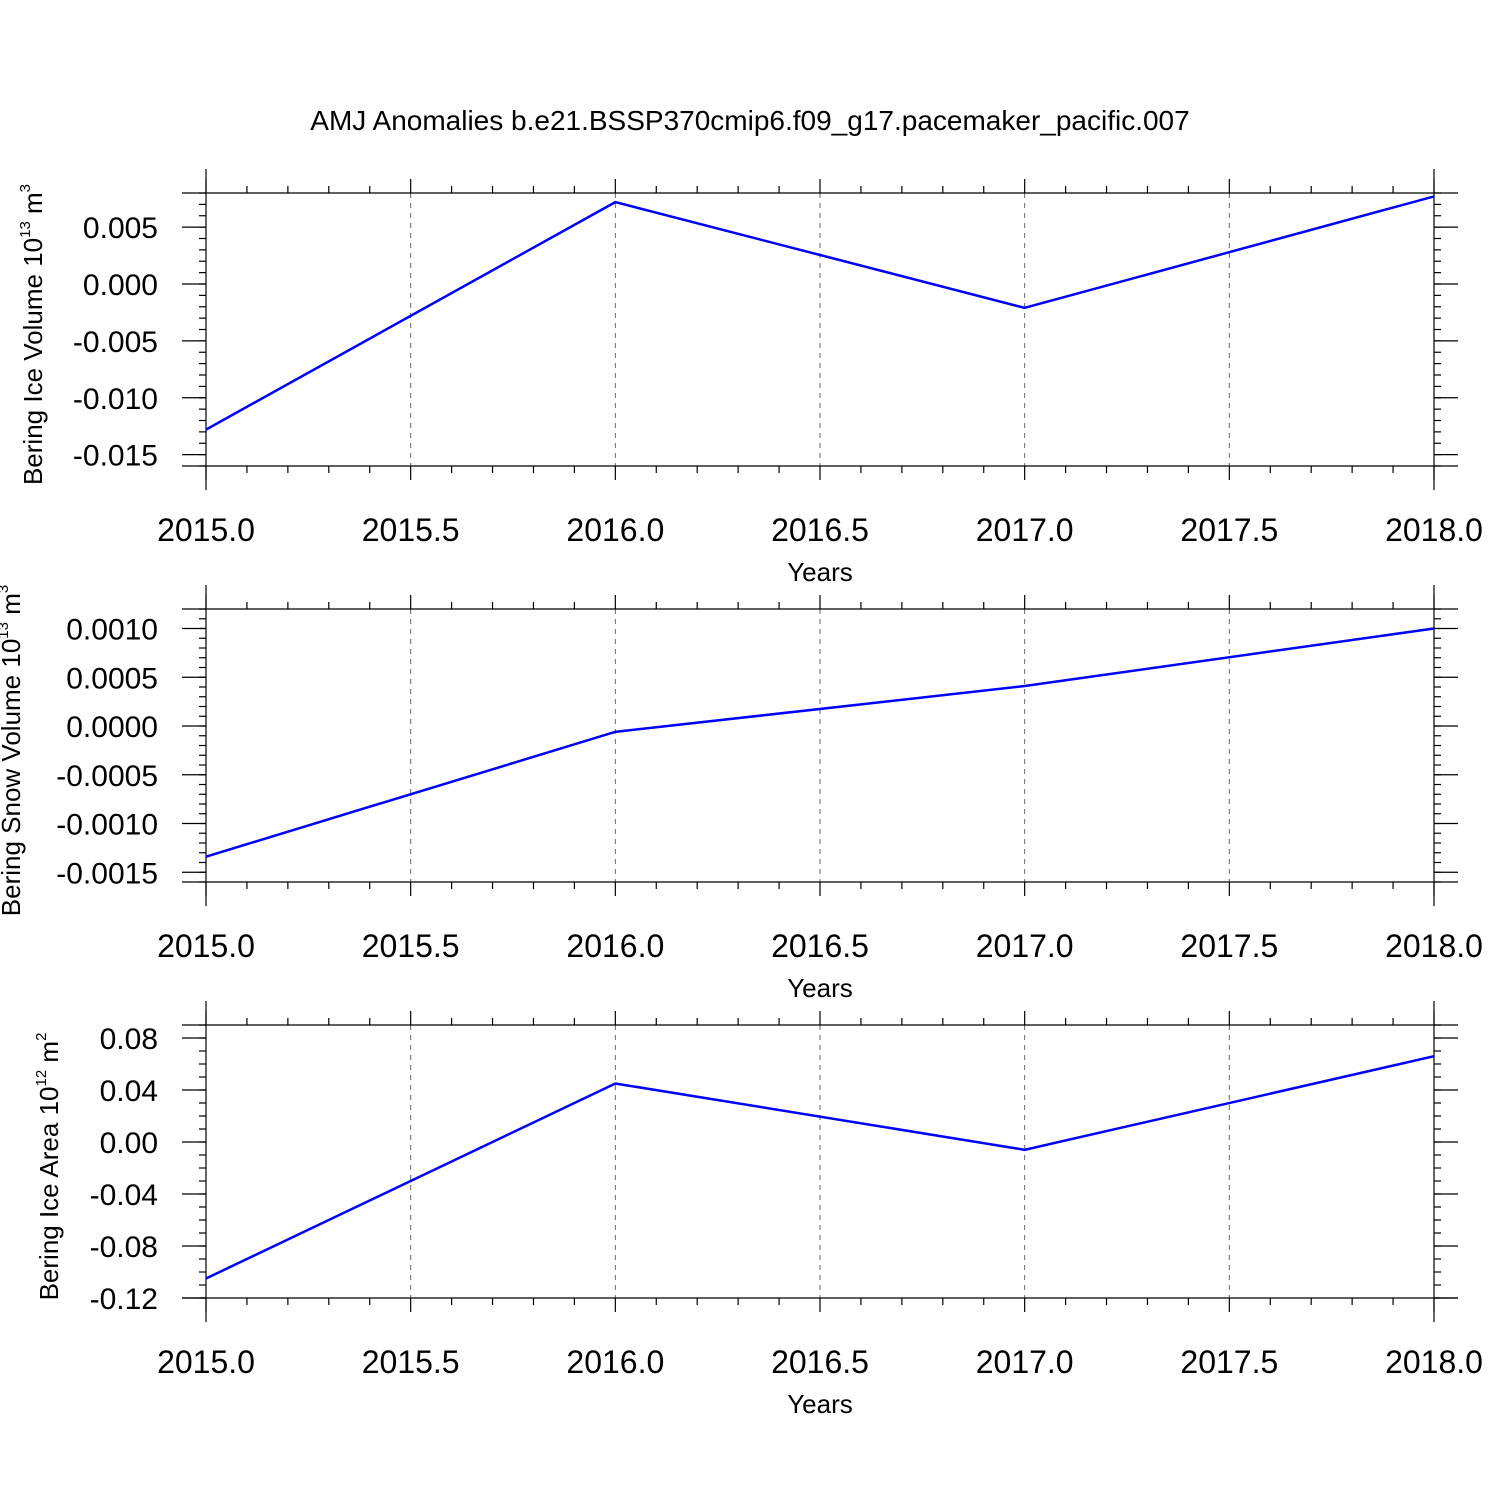 This screenshot has width=1500, height=1500. What do you see at coordinates (120, 228) in the screenshot?
I see `y-tick-label: 0.005` at bounding box center [120, 228].